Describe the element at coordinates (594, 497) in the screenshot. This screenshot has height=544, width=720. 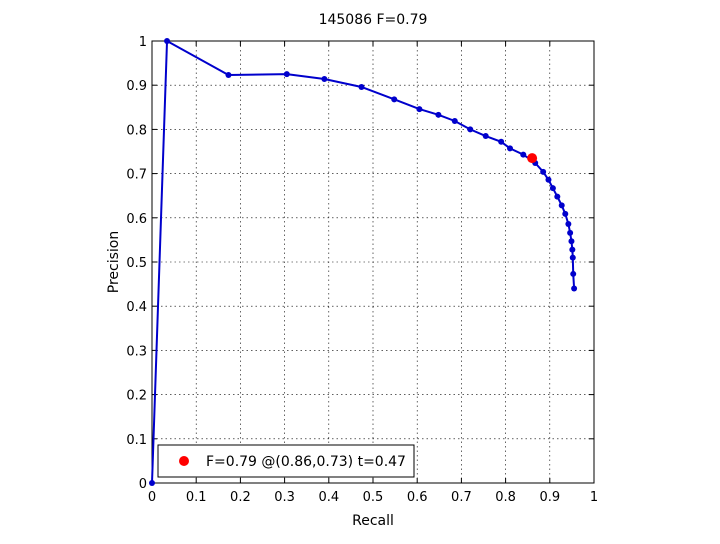
I see `x-tick-label: 1` at that location.